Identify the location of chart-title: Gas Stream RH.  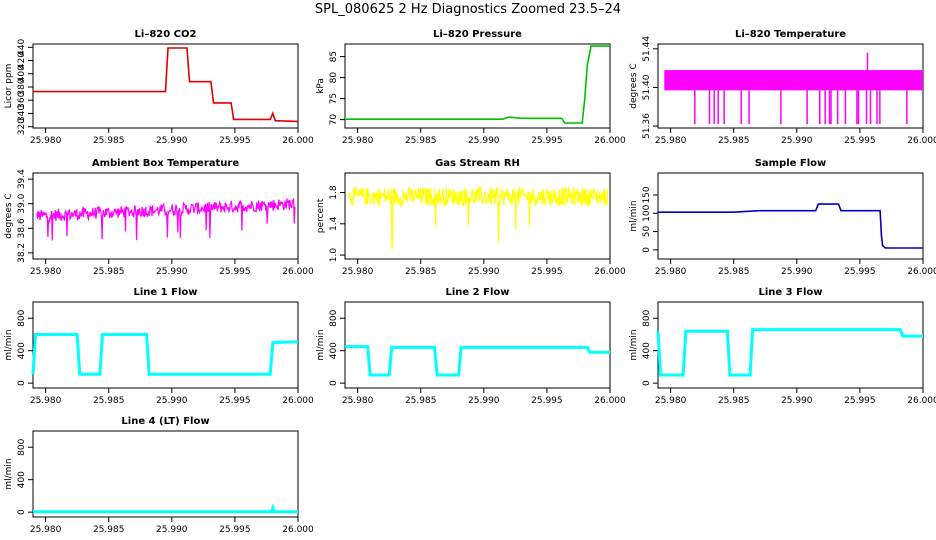
(477, 163).